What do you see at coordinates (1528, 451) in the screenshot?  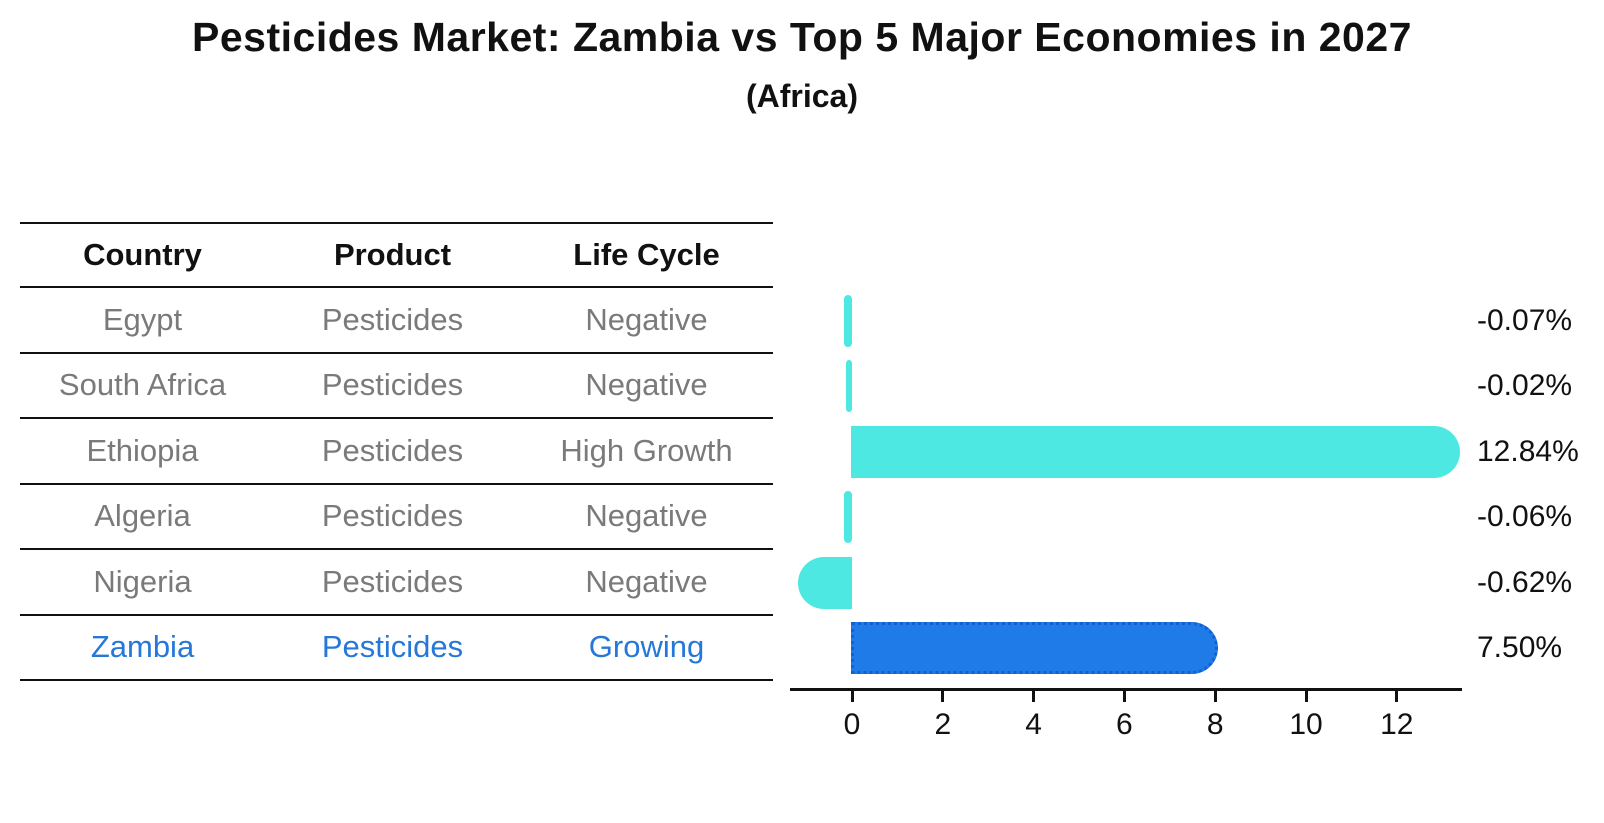 I see `value-label-ethiopia: 12.84%` at bounding box center [1528, 451].